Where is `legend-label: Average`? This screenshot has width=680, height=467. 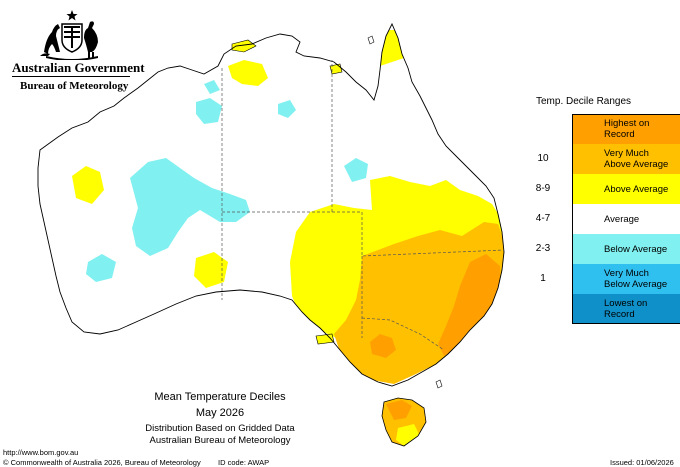 legend-label: Average is located at coordinates (622, 219).